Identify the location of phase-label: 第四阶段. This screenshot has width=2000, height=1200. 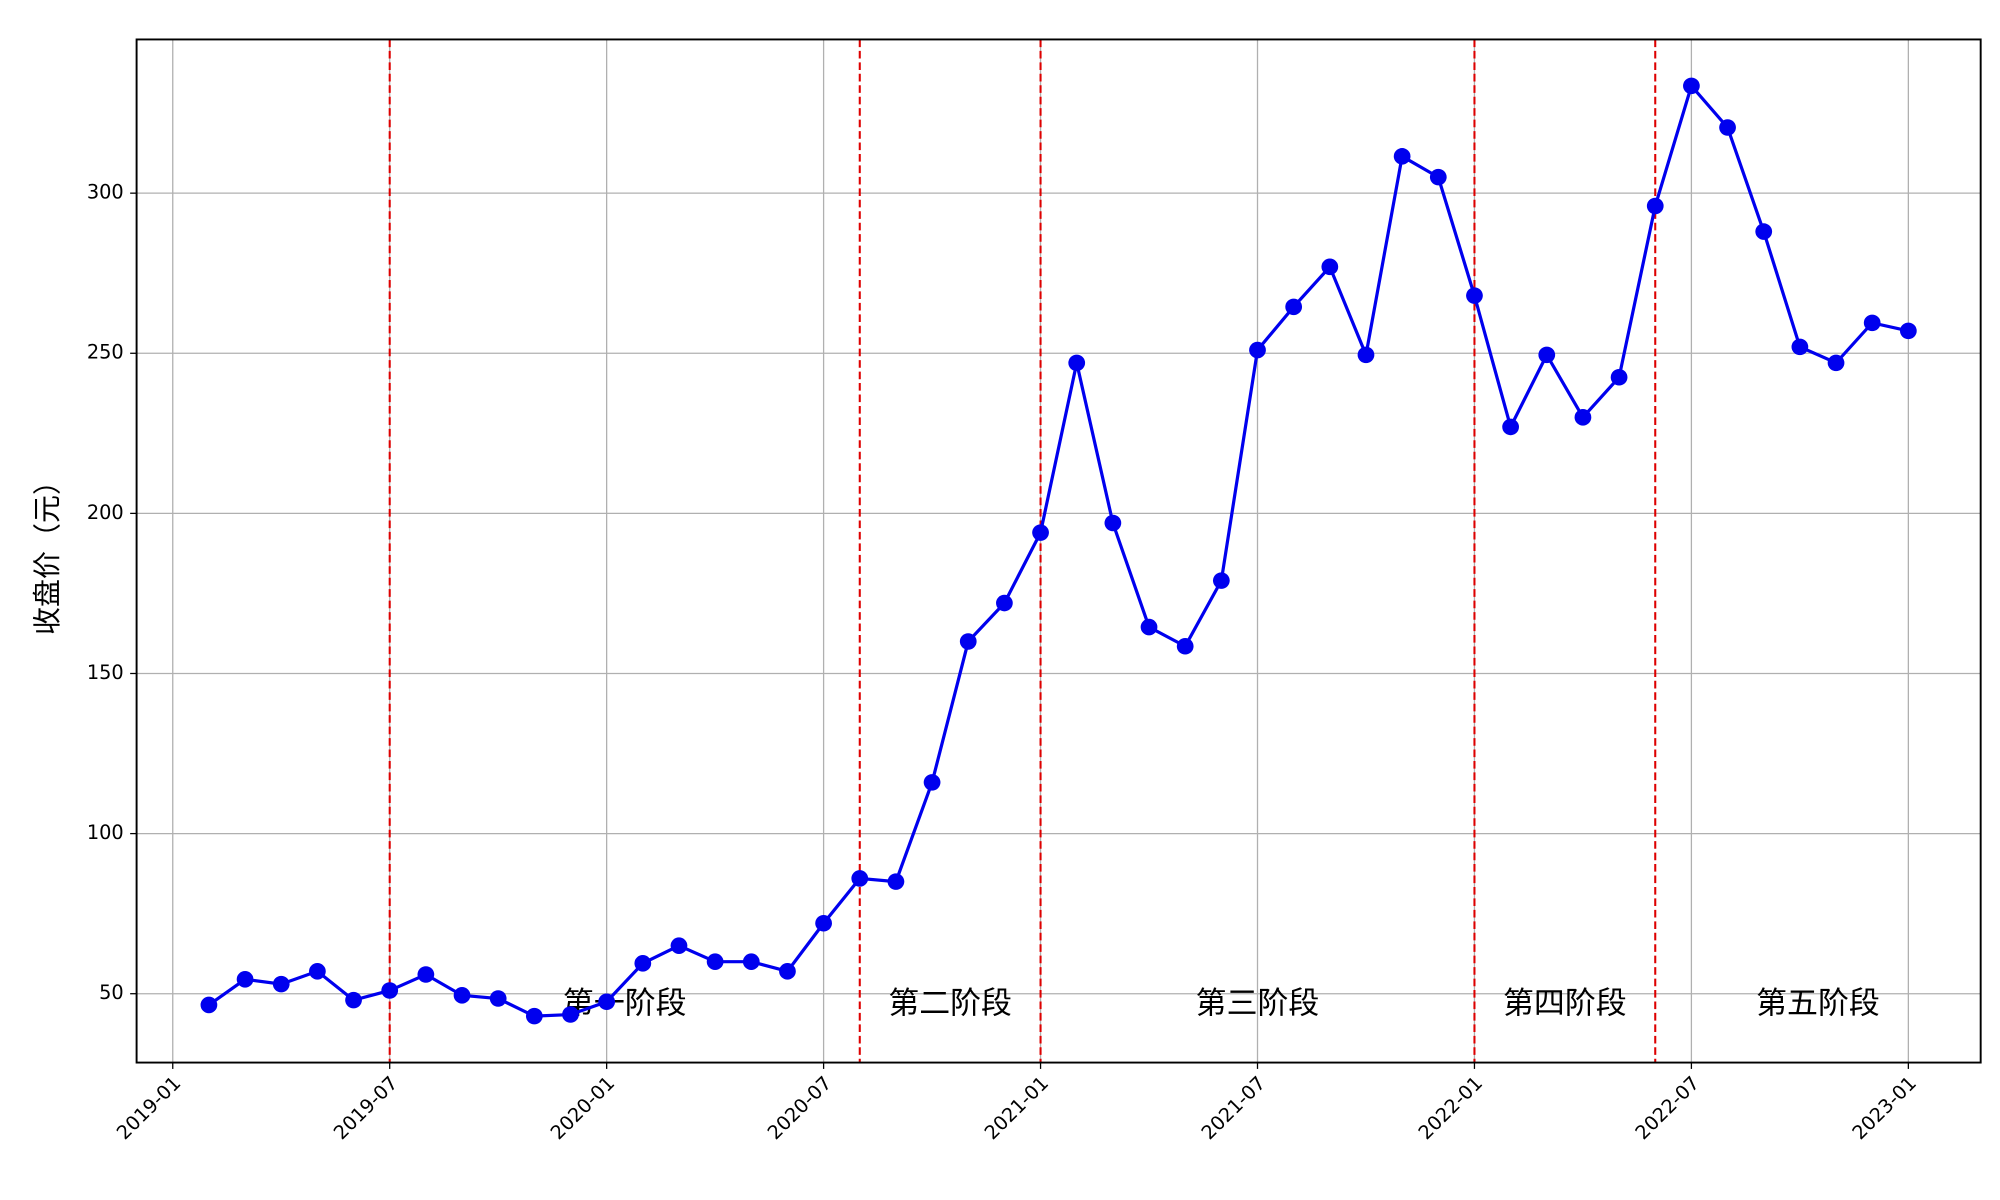
(1565, 1004).